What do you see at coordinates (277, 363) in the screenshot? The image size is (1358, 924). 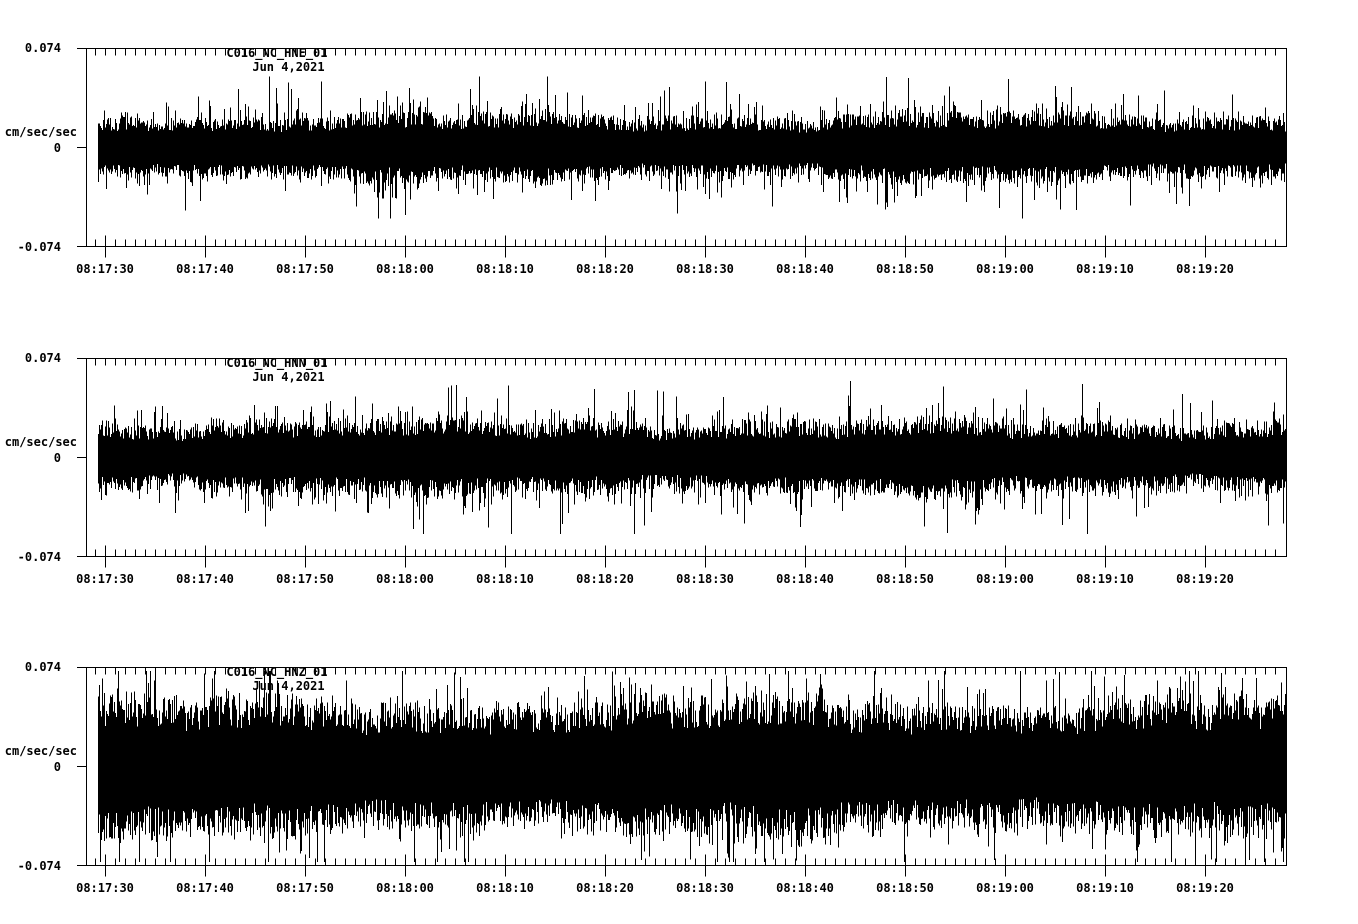 I see `panel-station-title: C016_NC_HNN_01` at bounding box center [277, 363].